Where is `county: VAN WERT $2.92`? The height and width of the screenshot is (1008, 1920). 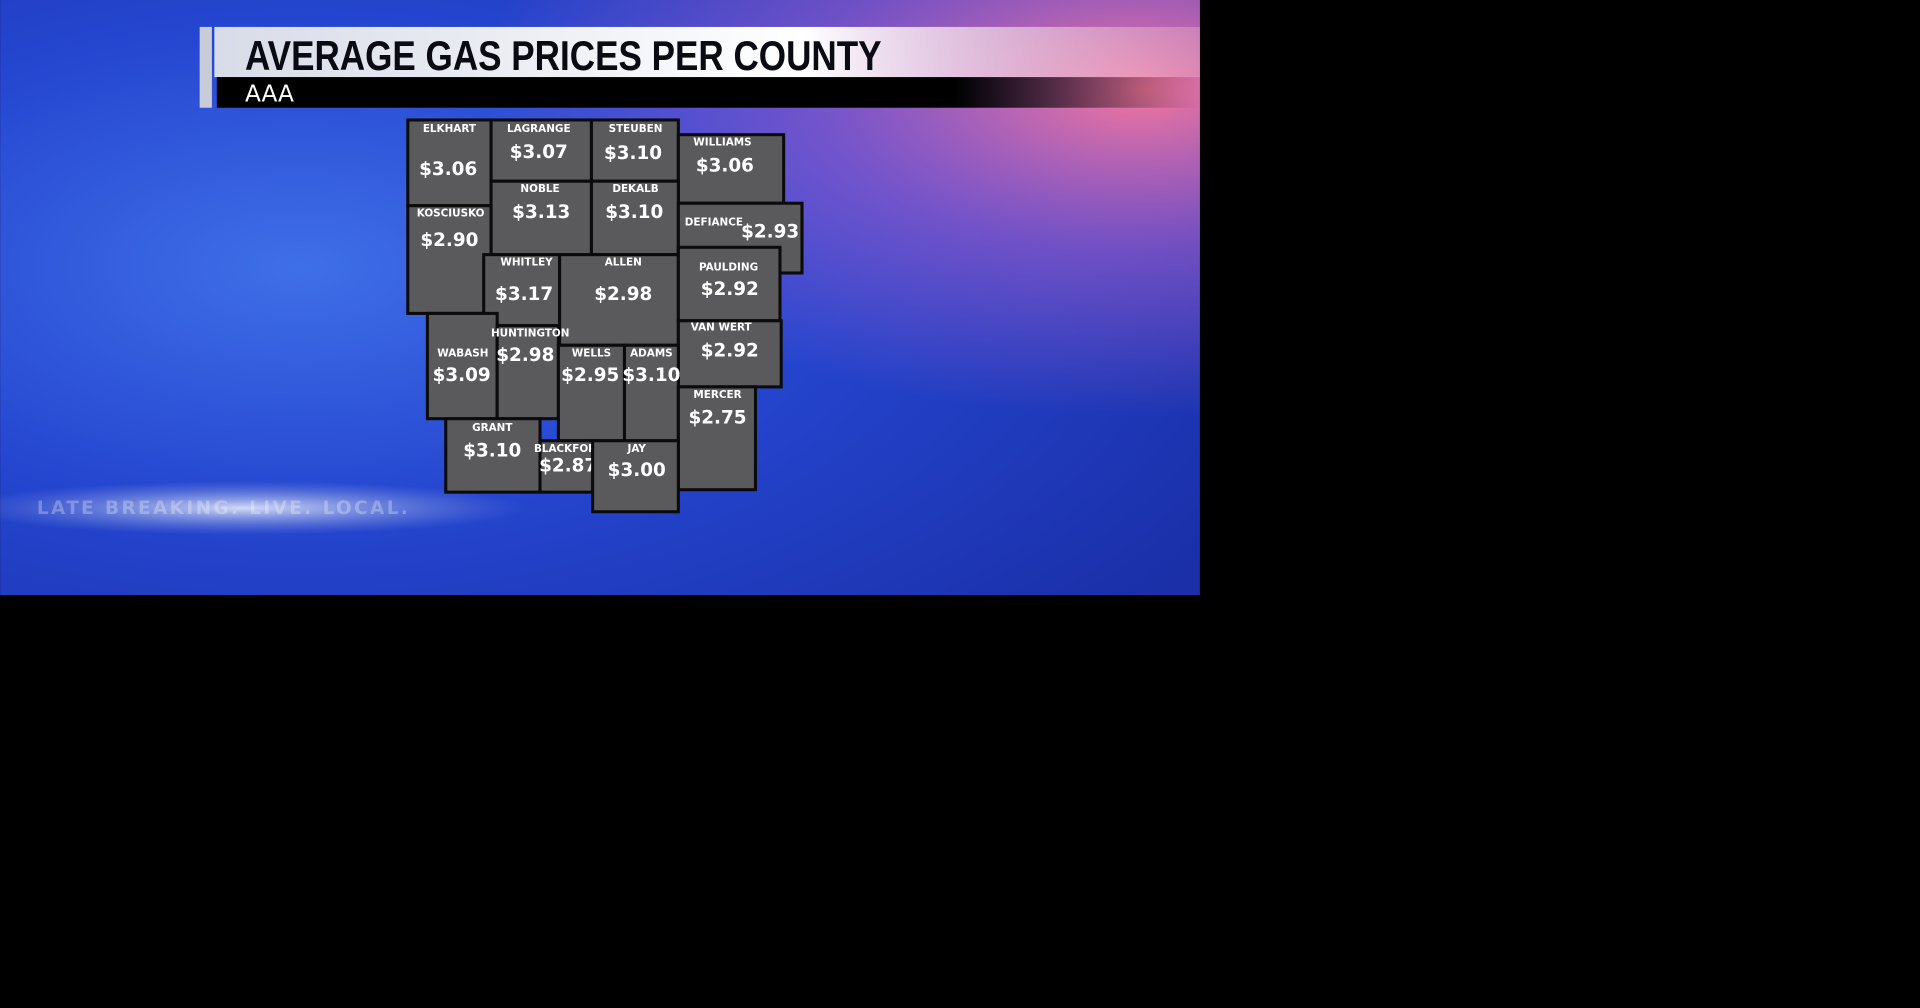
county: VAN WERT $2.92 is located at coordinates (729, 354).